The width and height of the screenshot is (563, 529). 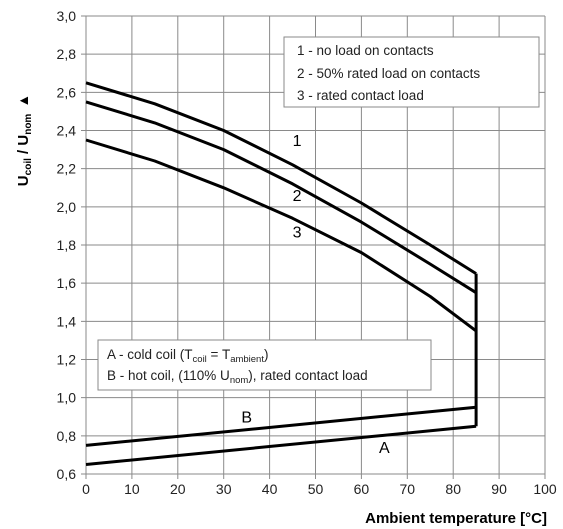 I want to click on curve-label-b: B, so click(x=246, y=417).